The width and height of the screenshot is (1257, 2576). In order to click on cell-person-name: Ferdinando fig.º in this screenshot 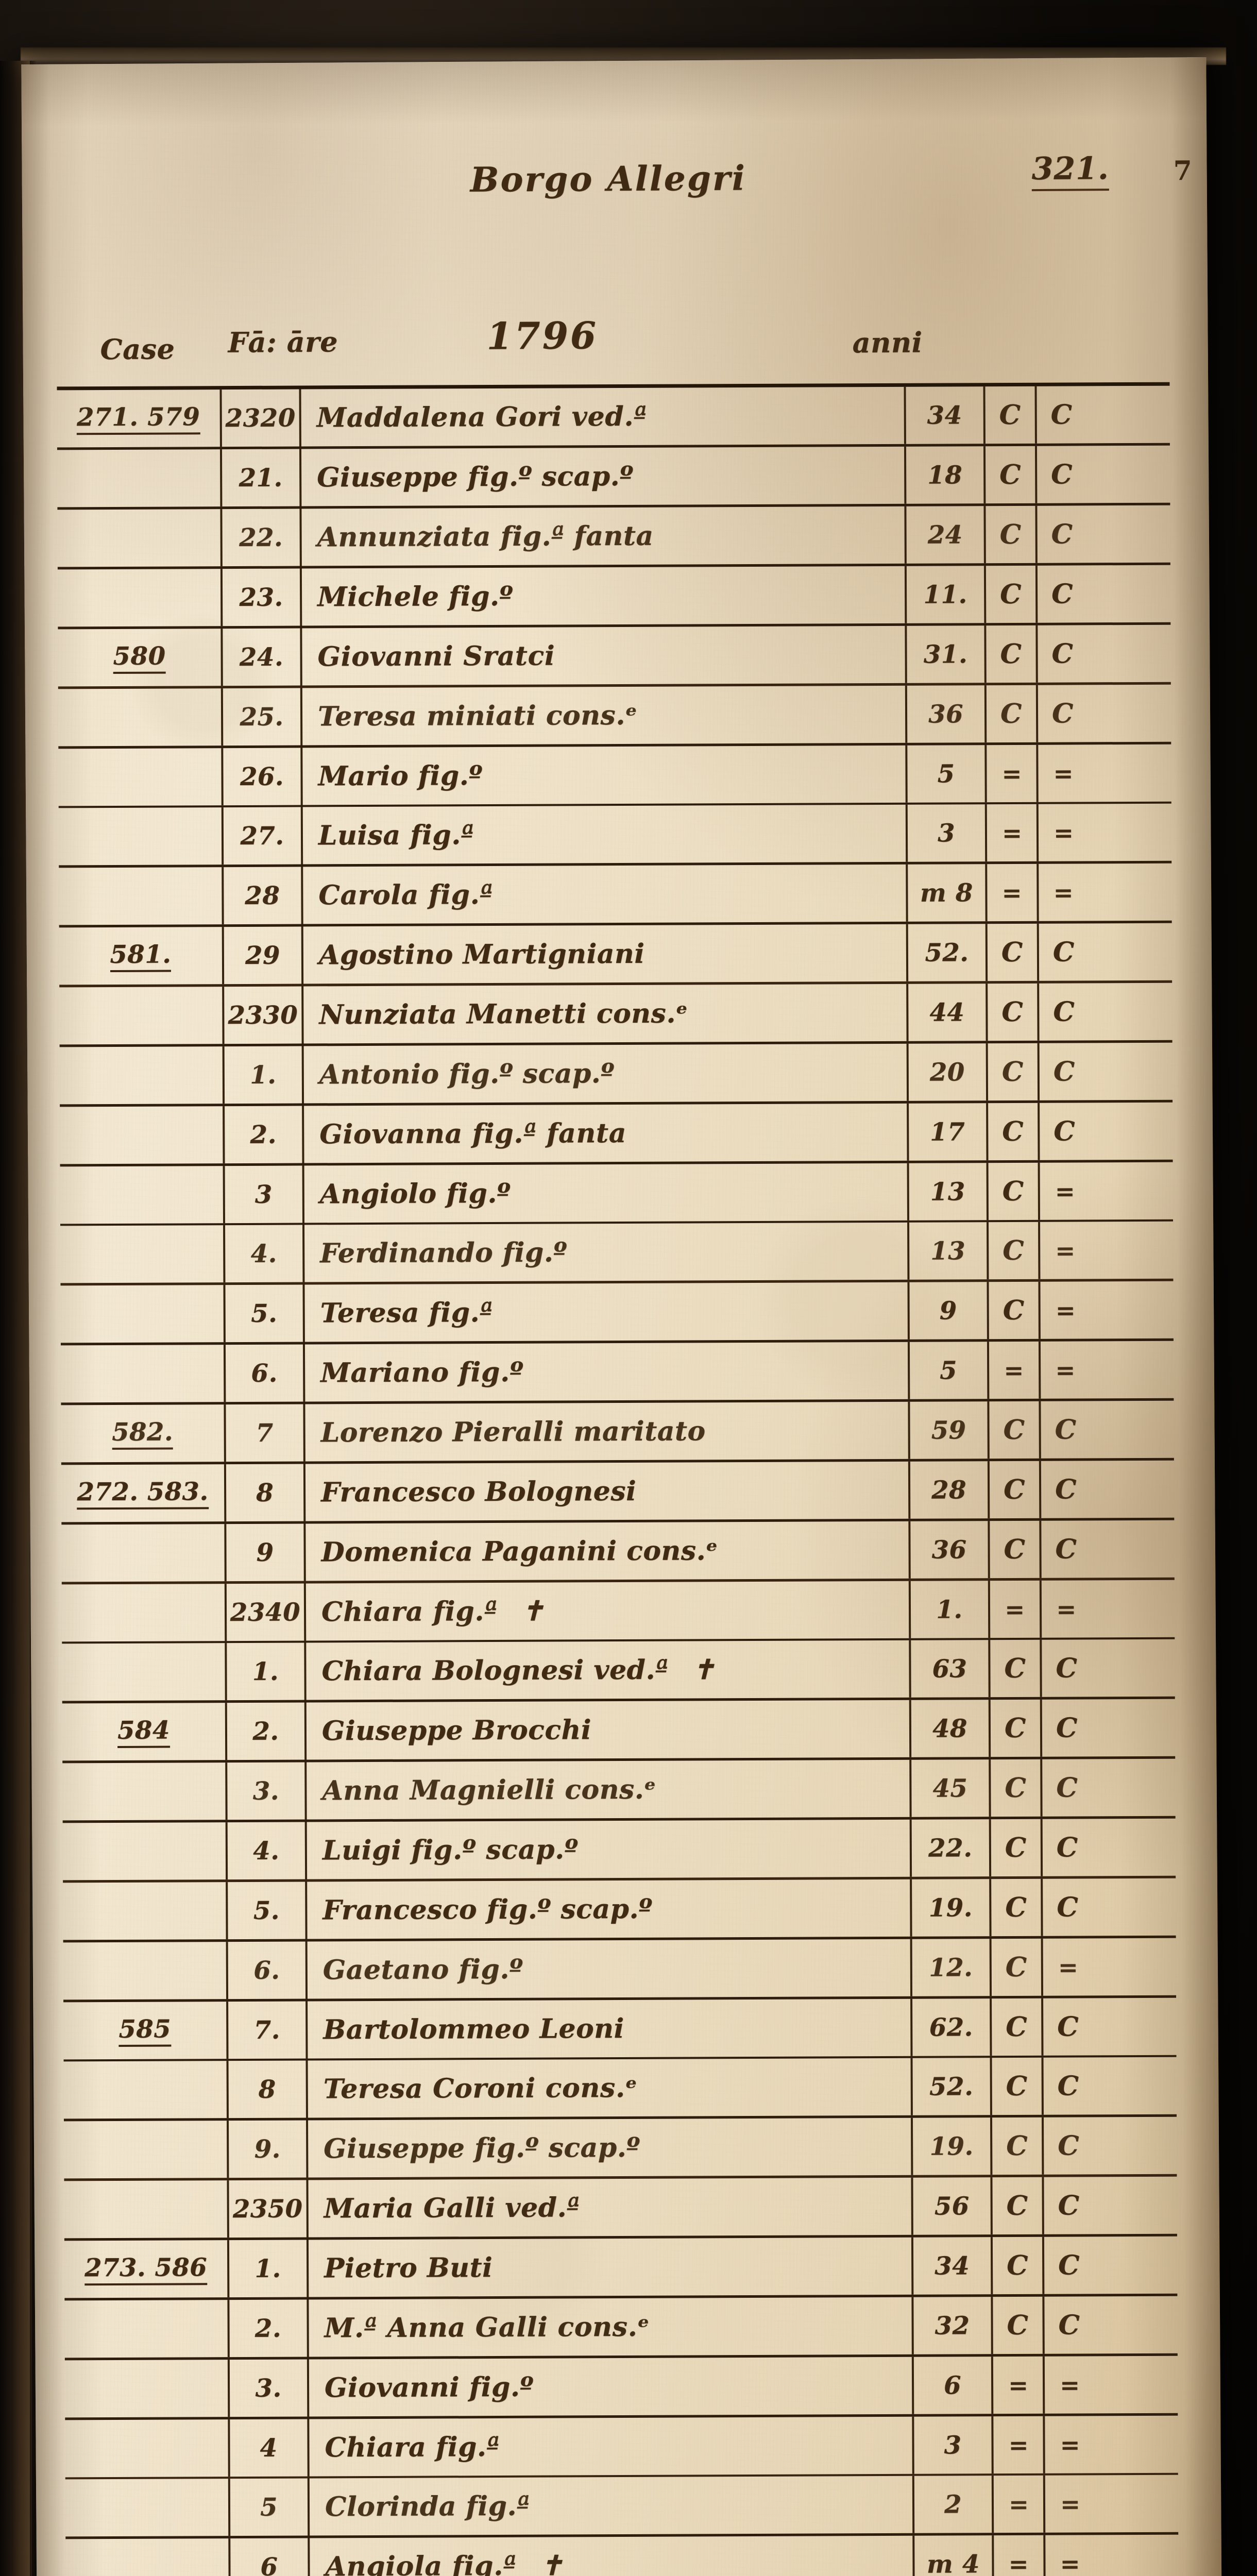, I will do `click(605, 1252)`.